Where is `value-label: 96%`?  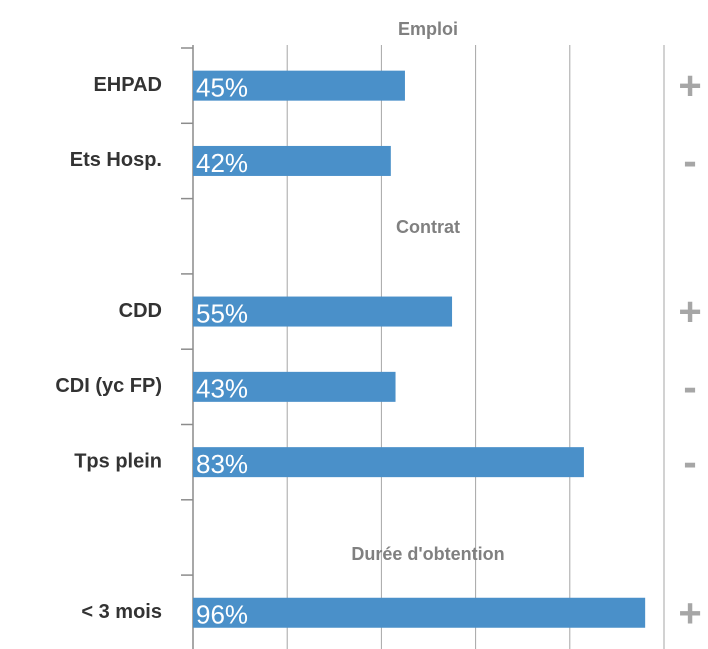
value-label: 96% is located at coordinates (222, 615).